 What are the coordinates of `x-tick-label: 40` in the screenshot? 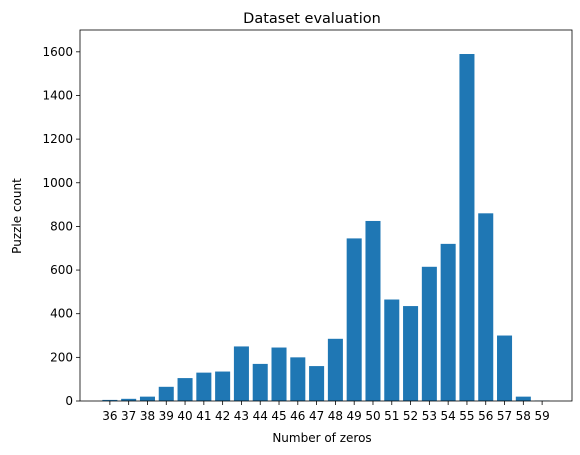 It's located at (184, 416).